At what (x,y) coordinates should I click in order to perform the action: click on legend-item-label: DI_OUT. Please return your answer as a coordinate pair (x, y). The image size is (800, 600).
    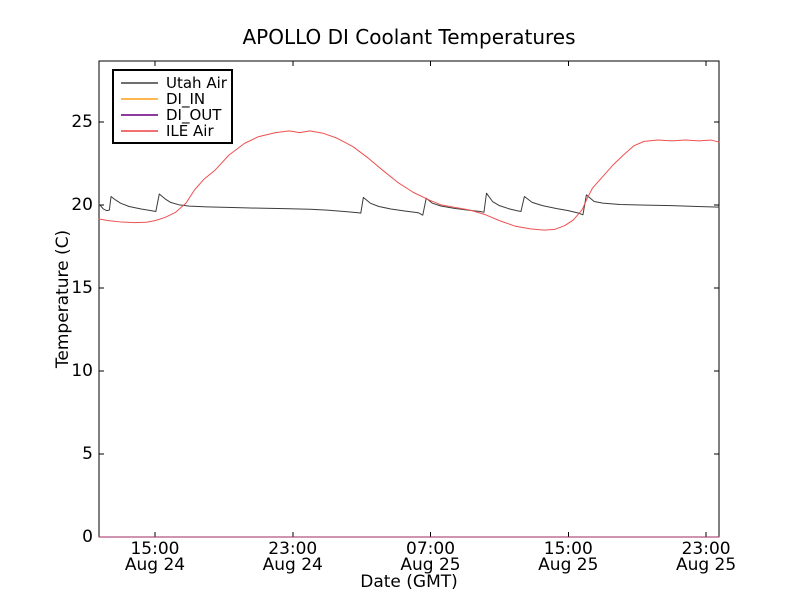
    Looking at the image, I should click on (194, 115).